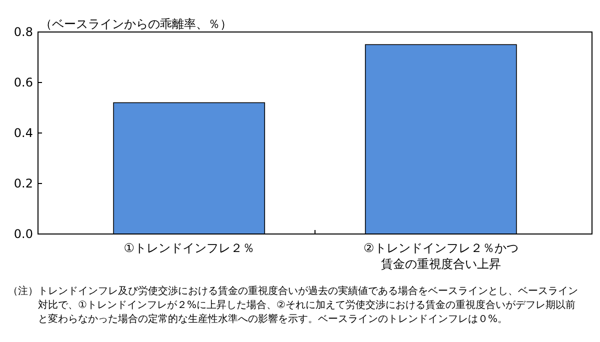 The image size is (600, 342). Describe the element at coordinates (441, 256) in the screenshot. I see `x-tick-label: ②トレンドインフレ２％かつ賃金の重視度合い上昇` at that location.